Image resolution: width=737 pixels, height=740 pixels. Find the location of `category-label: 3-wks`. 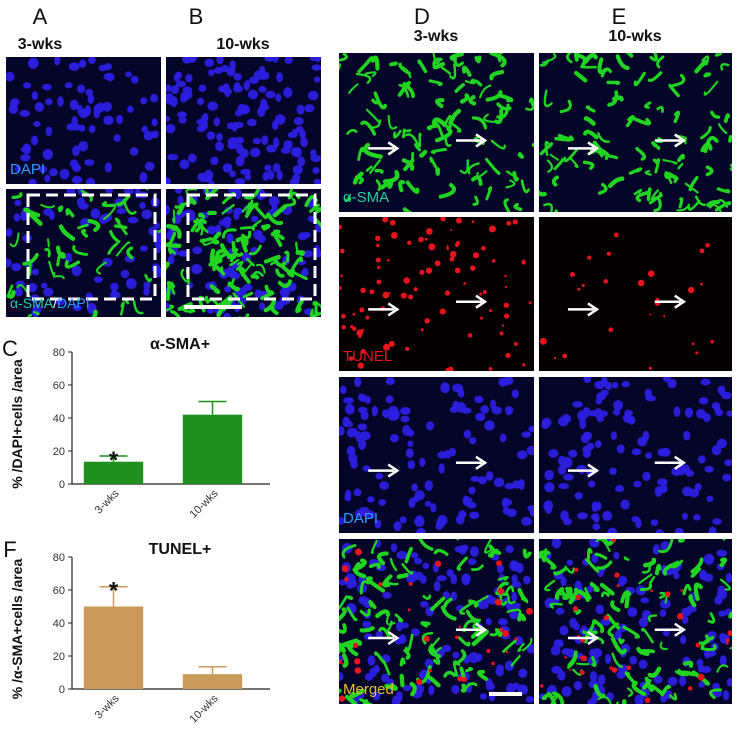

category-label: 3-wks is located at coordinates (107, 706).